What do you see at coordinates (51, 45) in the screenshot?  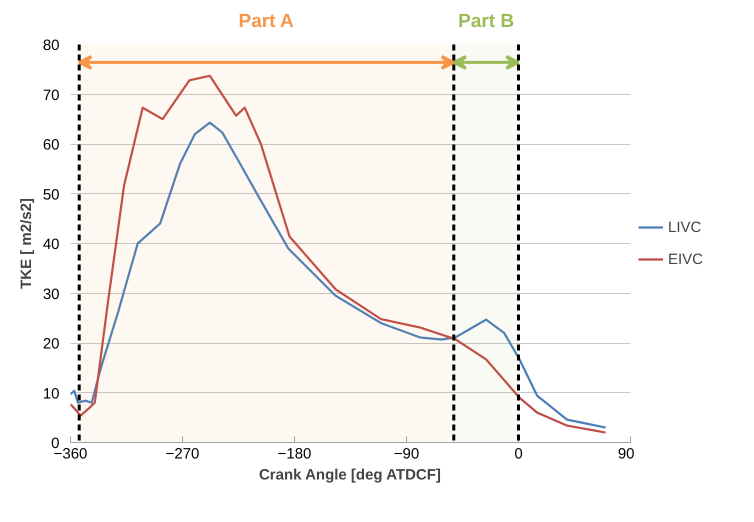 I see `y-tick-label: 80` at bounding box center [51, 45].